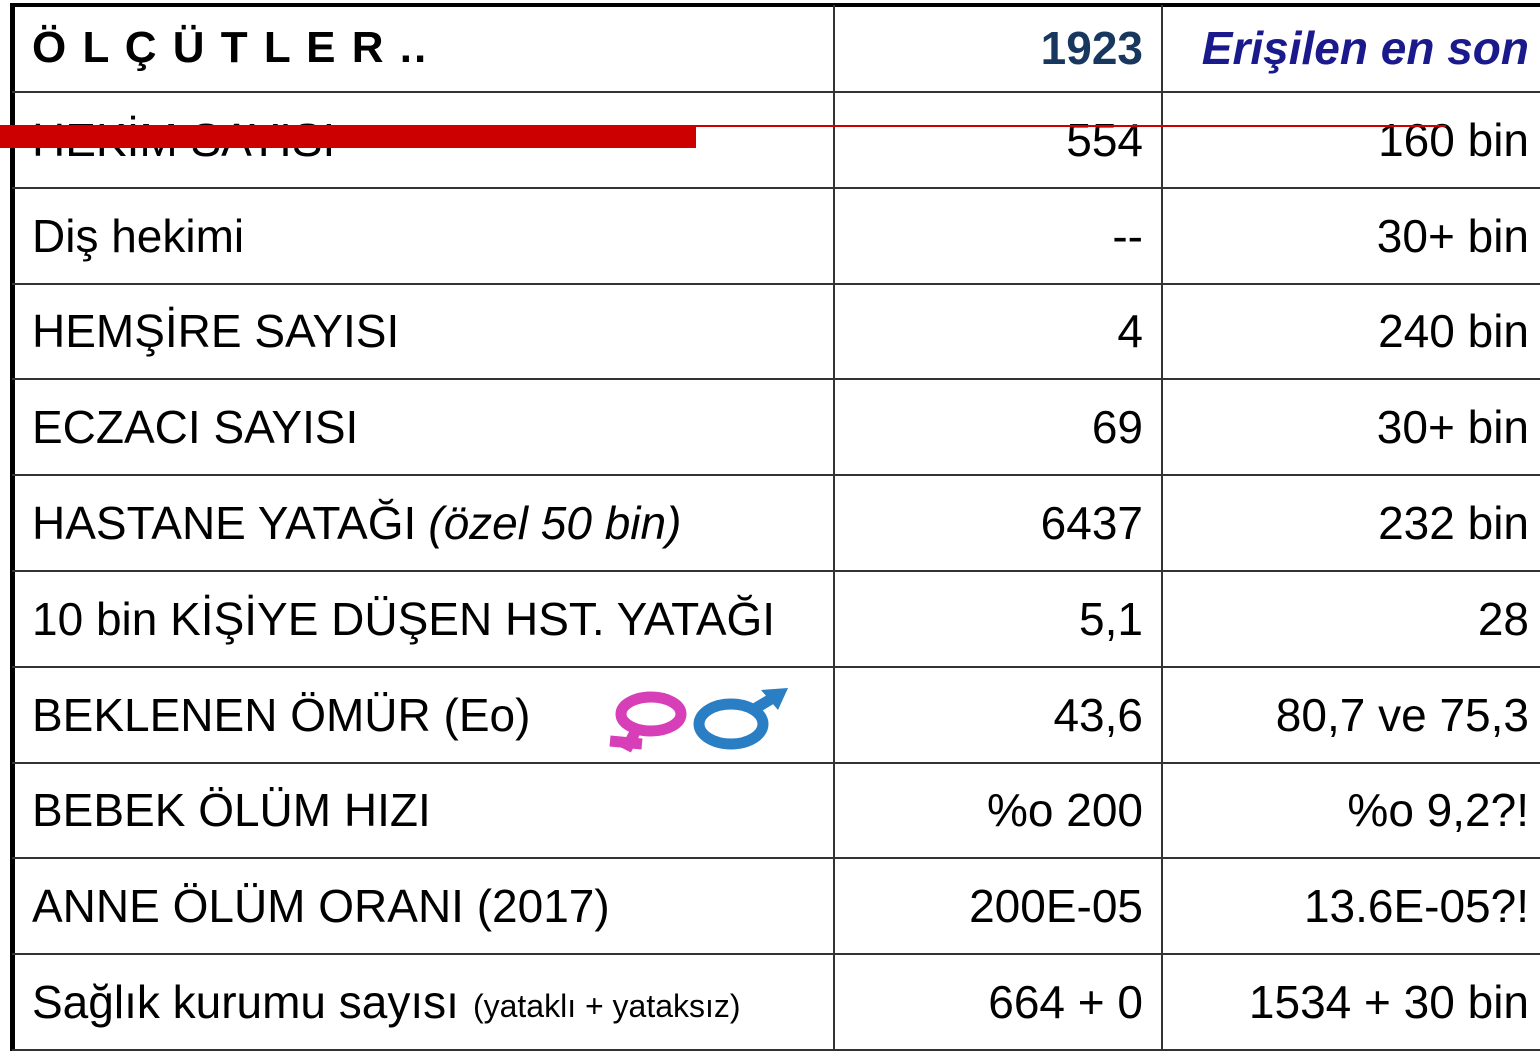 Image resolution: width=1540 pixels, height=1051 pixels. I want to click on value-1923: 664 + 0, so click(1065, 1002).